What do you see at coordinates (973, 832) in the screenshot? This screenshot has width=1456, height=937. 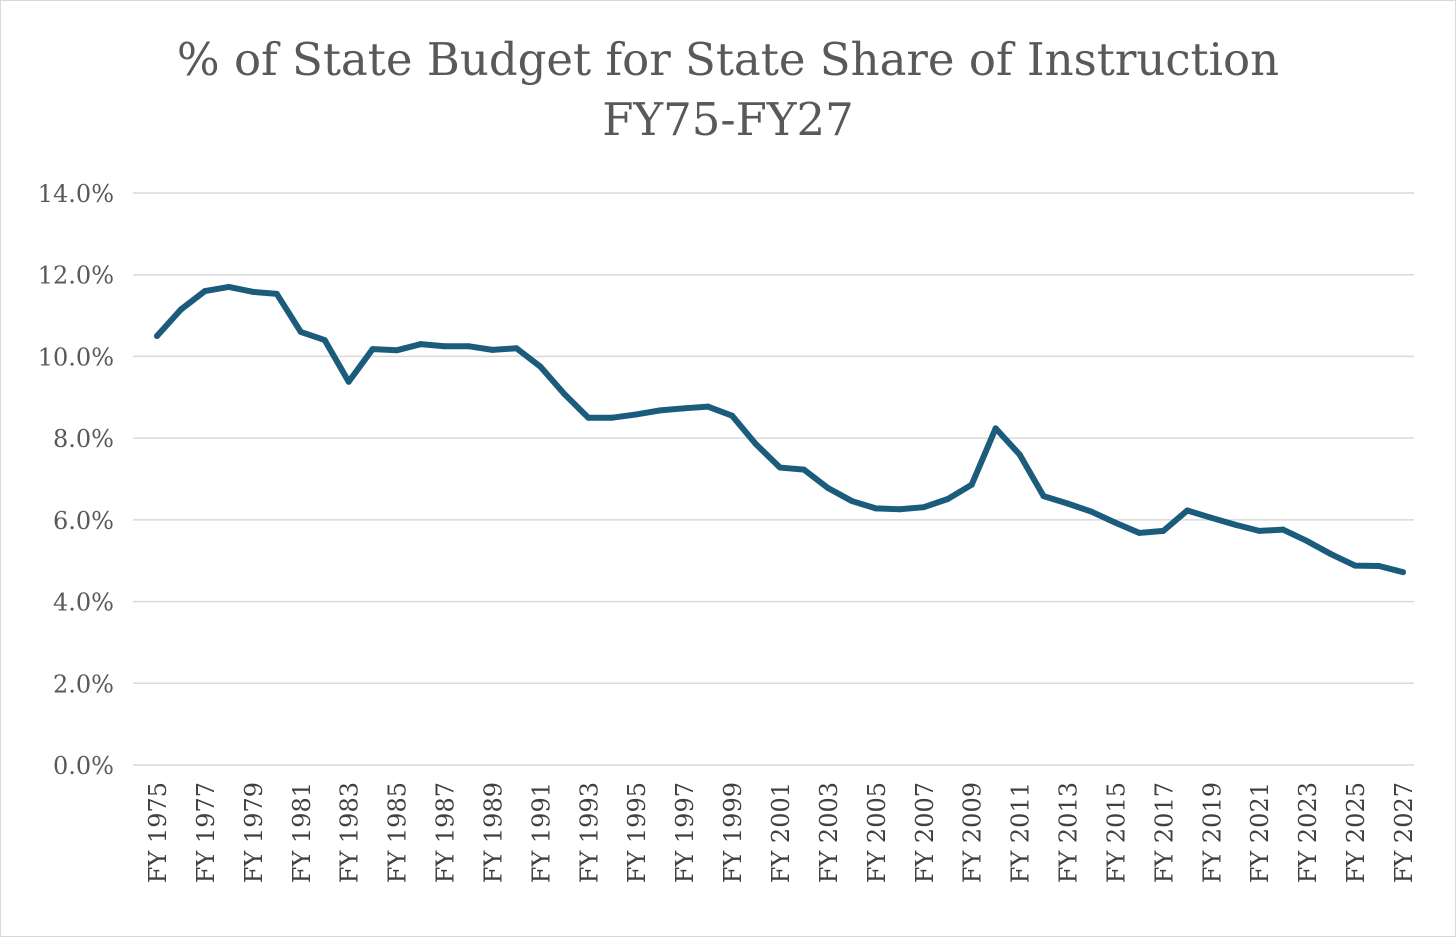 I see `x-tick-label: FY 2009` at bounding box center [973, 832].